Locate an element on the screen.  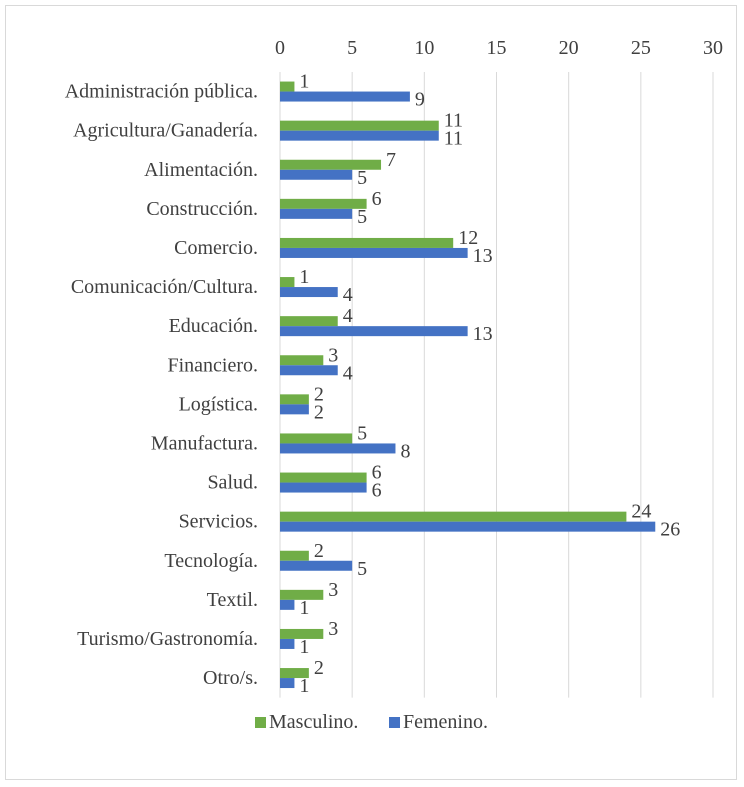
category-label: Manufactura. is located at coordinates (204, 443).